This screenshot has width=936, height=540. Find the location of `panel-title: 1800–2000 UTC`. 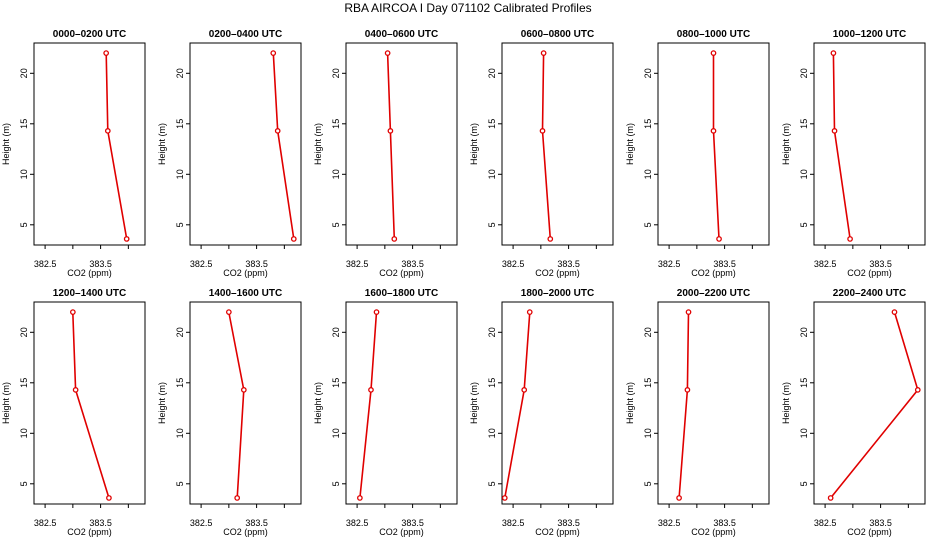

panel-title: 1800–2000 UTC is located at coordinates (557, 293).